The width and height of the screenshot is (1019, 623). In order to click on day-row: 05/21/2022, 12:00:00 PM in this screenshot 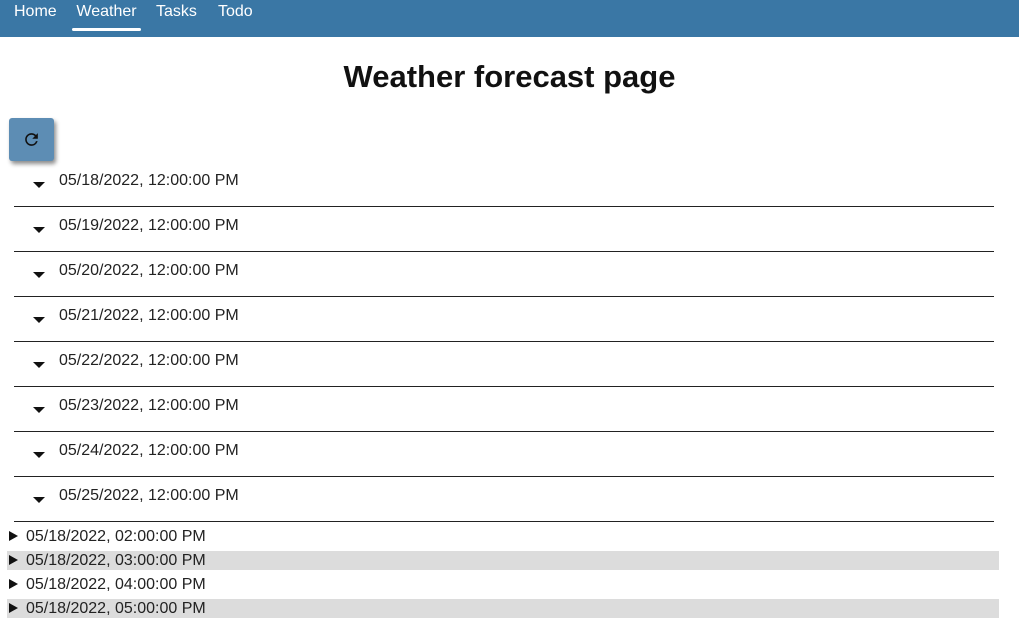, I will do `click(504, 319)`.